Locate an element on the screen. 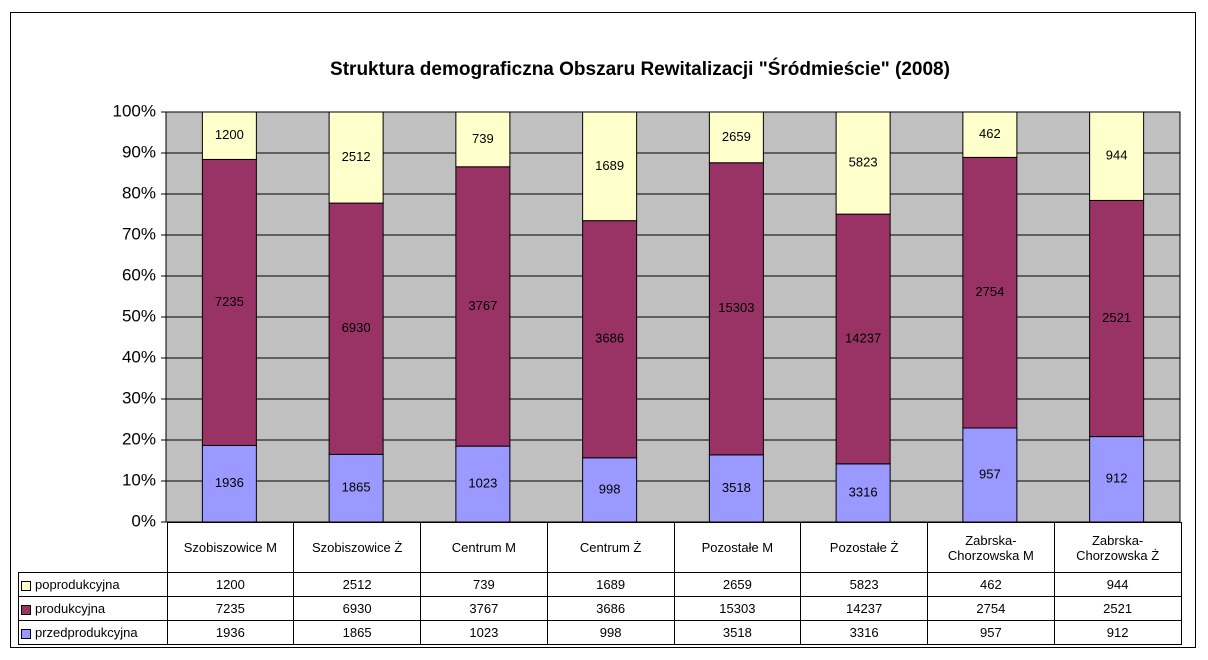  y-tick-label: 50% is located at coordinates (139, 315).